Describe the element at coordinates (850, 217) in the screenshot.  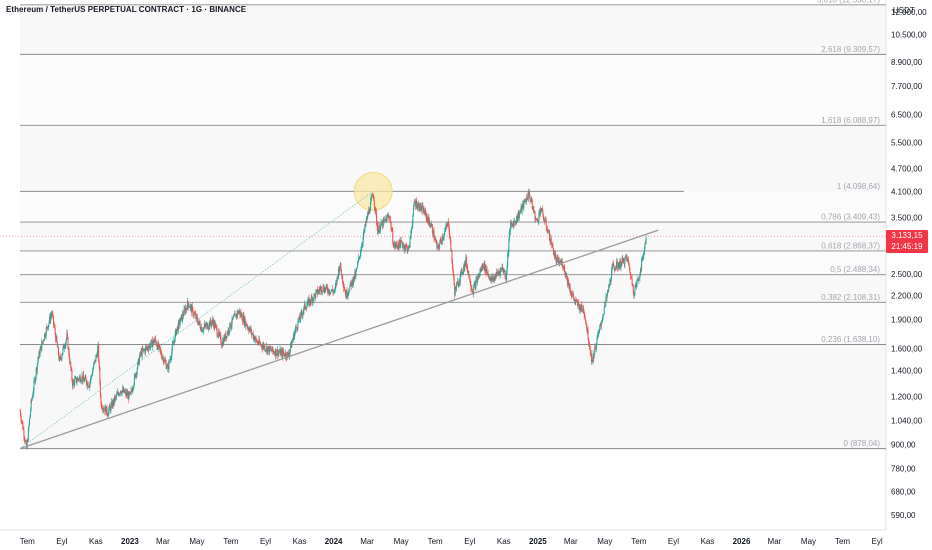
I see `fib-level-label: 0,786 (3.409,43)` at that location.